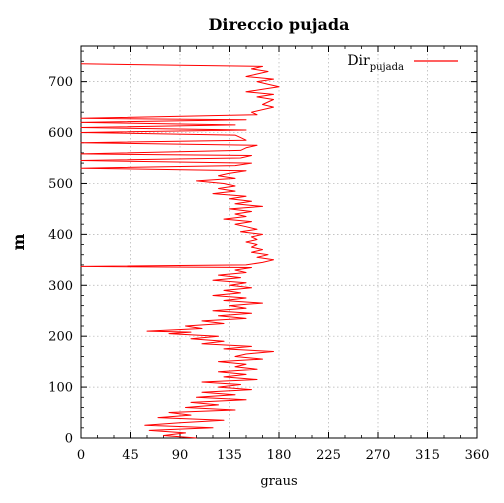 The height and width of the screenshot is (503, 504). I want to click on y-tick-label: 200, so click(60, 337).